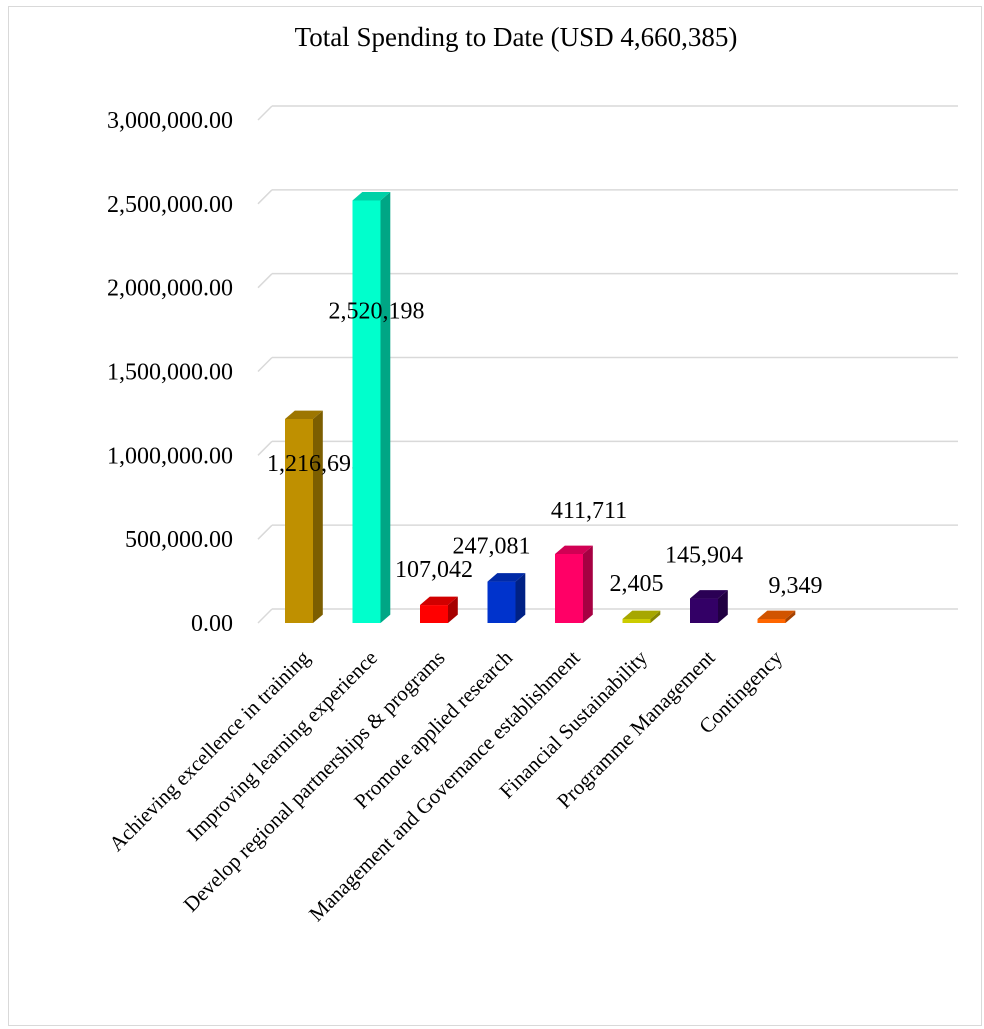  I want to click on data-label: 107,042, so click(434, 570).